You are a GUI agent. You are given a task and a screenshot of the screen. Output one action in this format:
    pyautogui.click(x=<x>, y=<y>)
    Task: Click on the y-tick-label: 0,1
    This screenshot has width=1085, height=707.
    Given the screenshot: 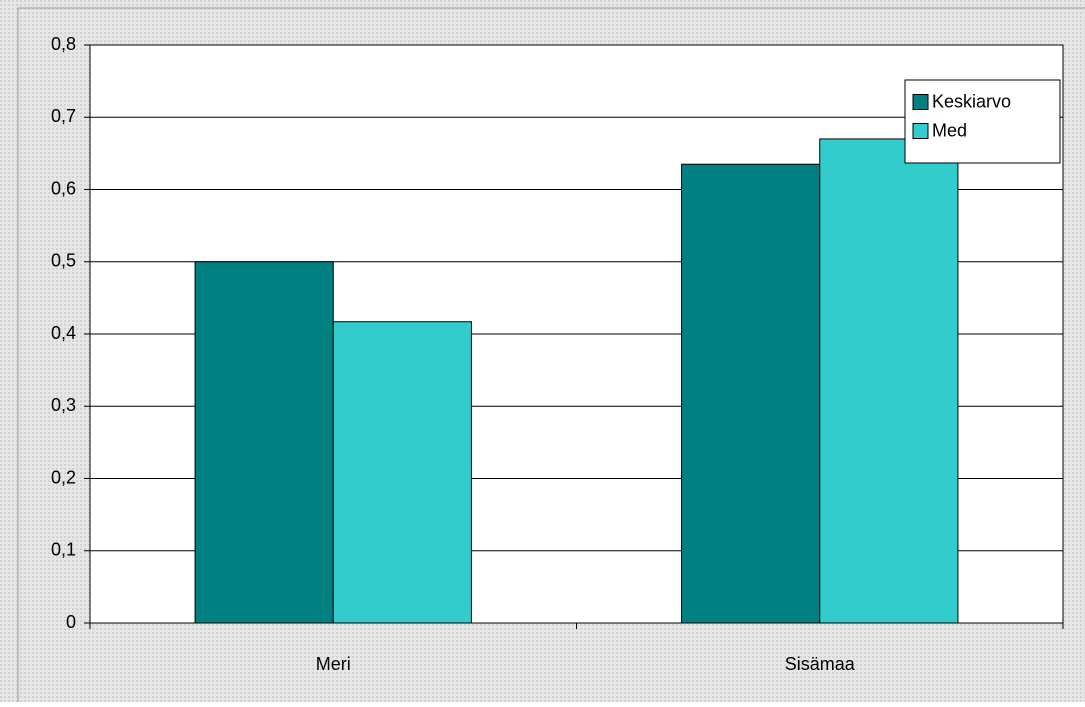 What is the action you would take?
    pyautogui.click(x=63, y=550)
    